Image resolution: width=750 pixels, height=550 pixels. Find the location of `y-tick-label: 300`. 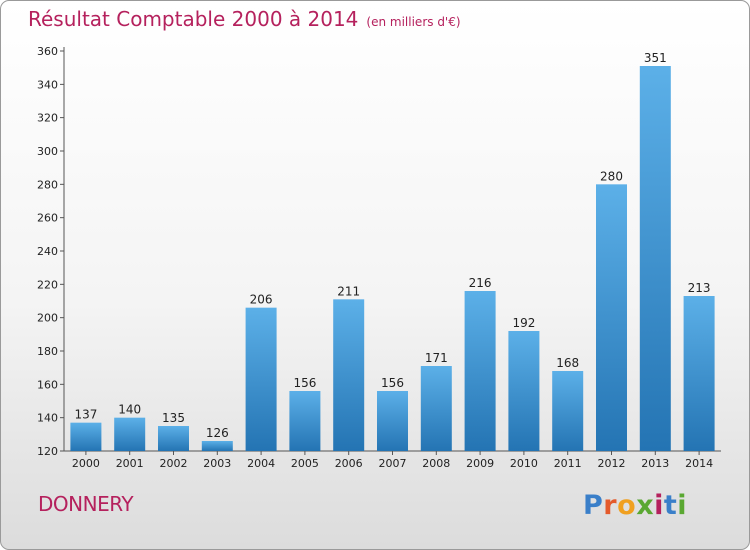

y-tick-label: 300 is located at coordinates (47, 151).